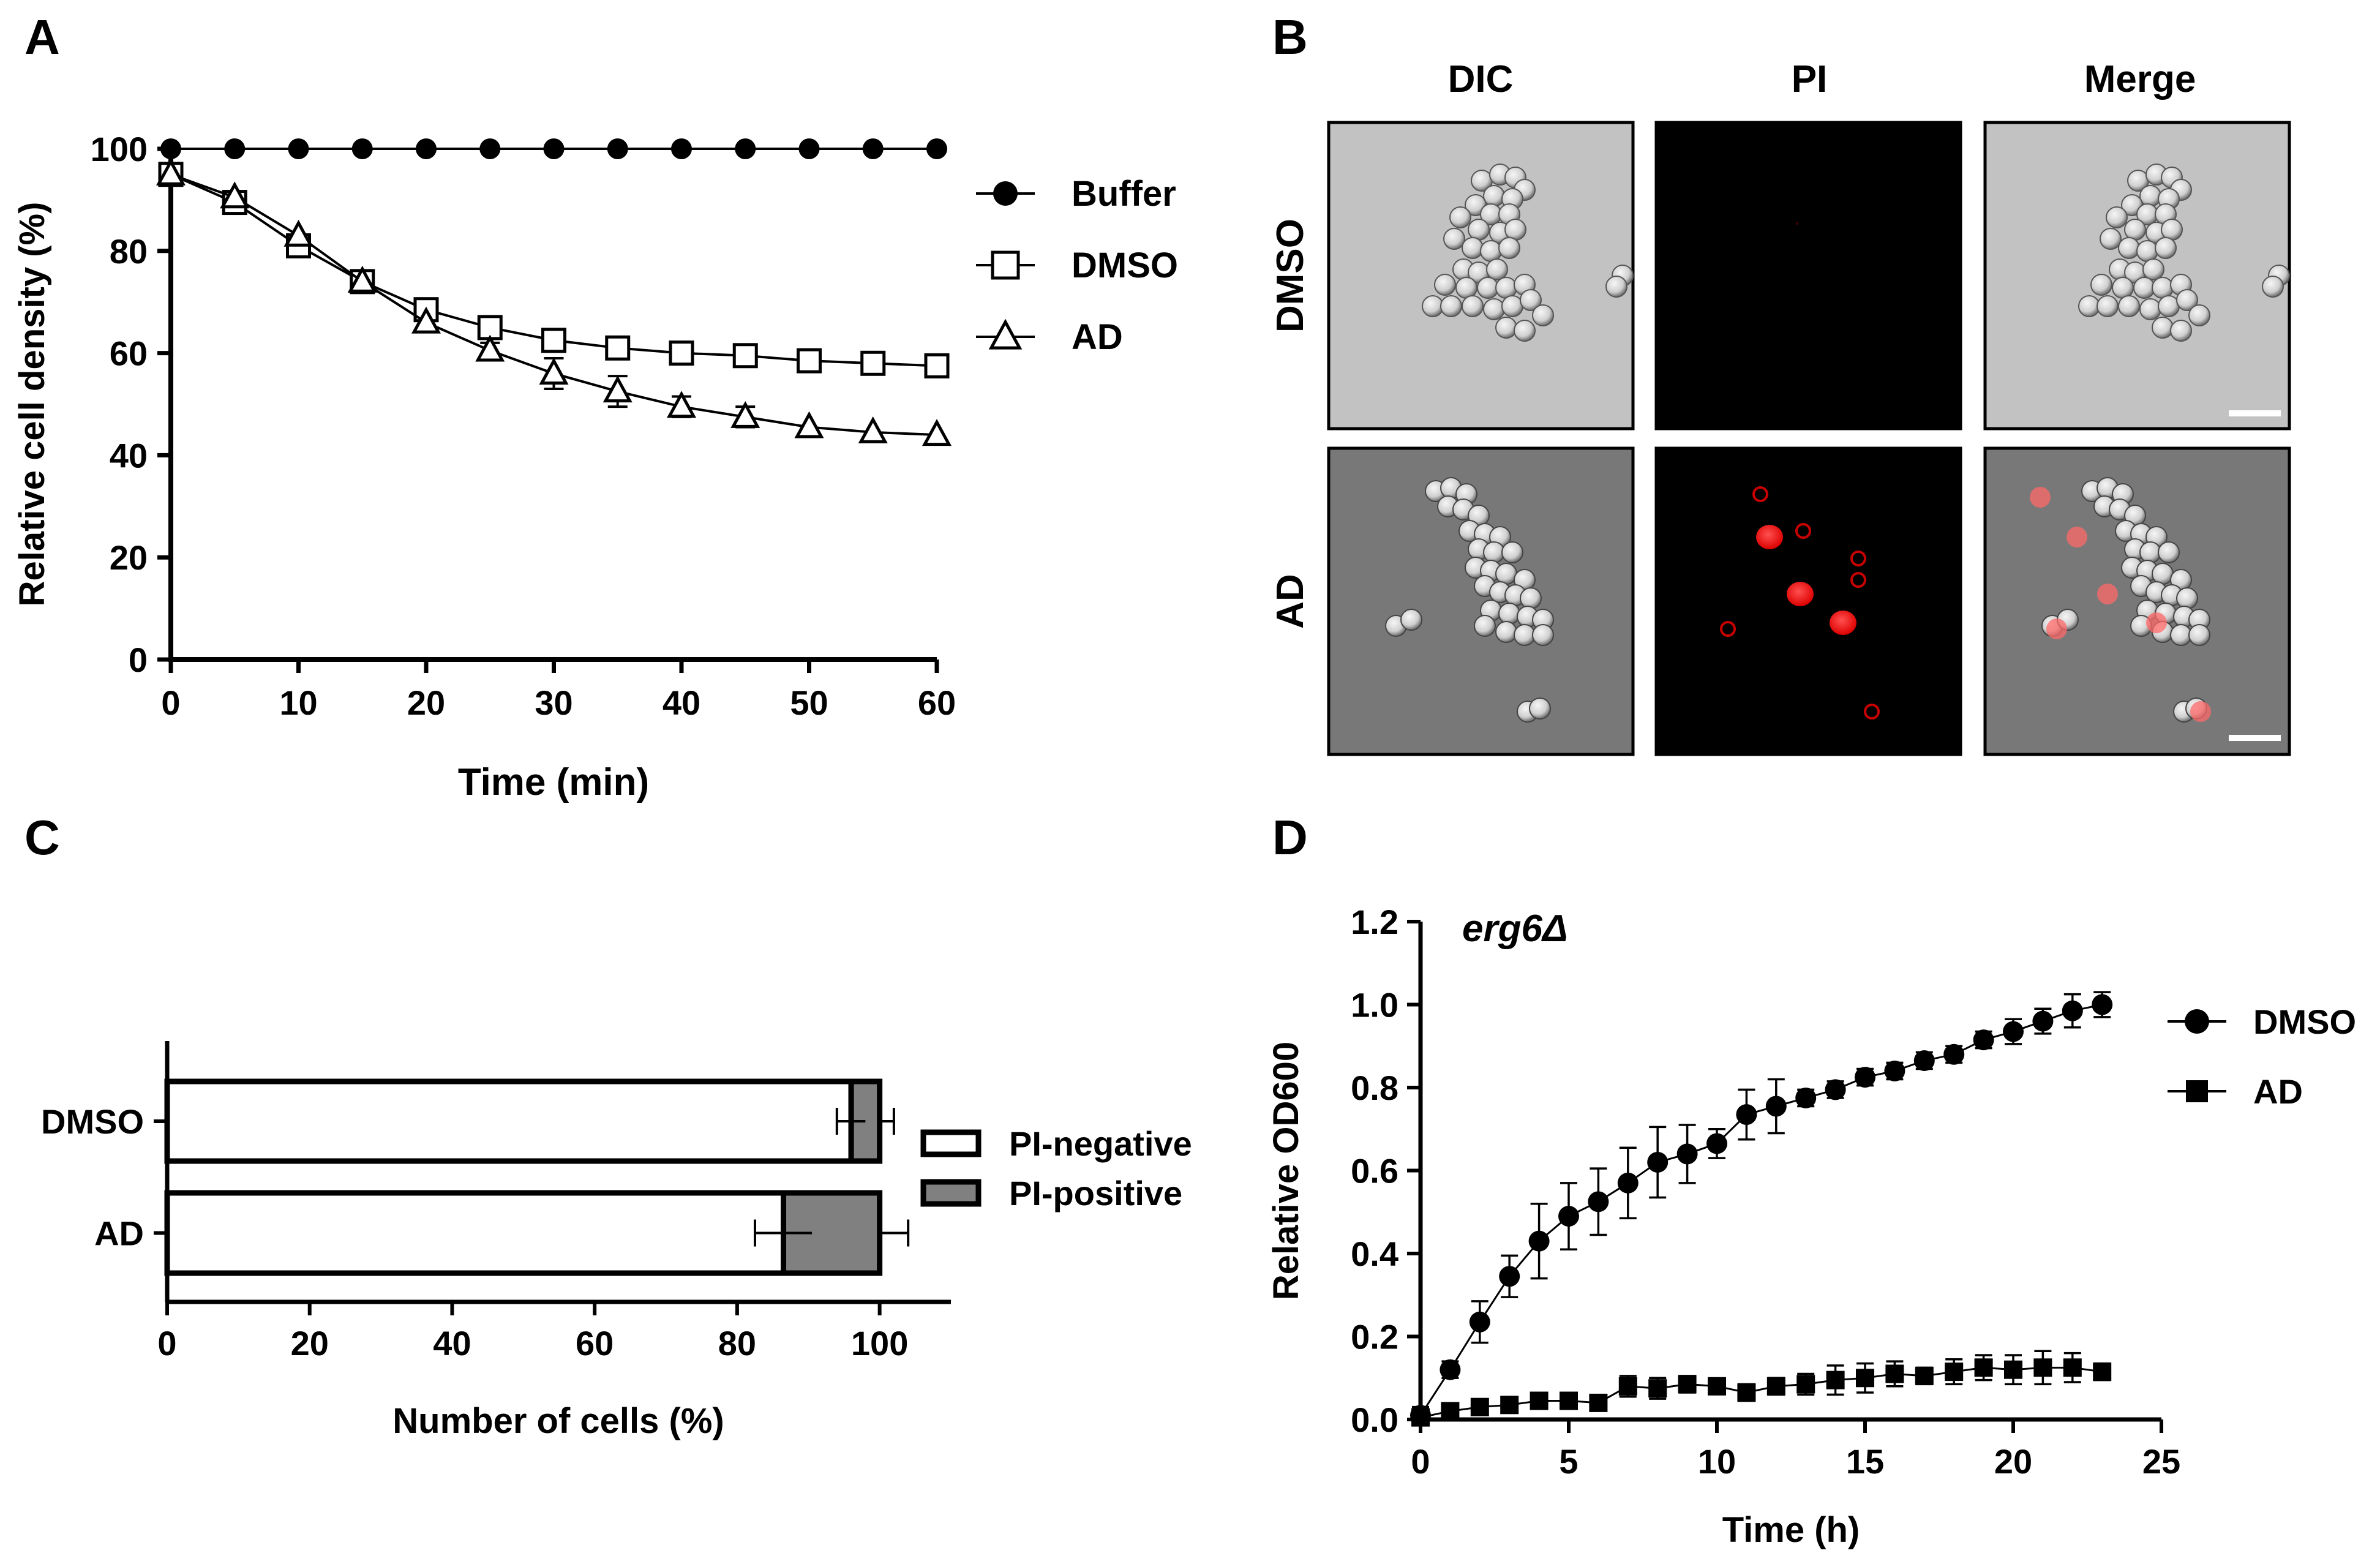 This screenshot has height=1564, width=2380. What do you see at coordinates (1097, 337) in the screenshot?
I see `a-legend-label: AD` at bounding box center [1097, 337].